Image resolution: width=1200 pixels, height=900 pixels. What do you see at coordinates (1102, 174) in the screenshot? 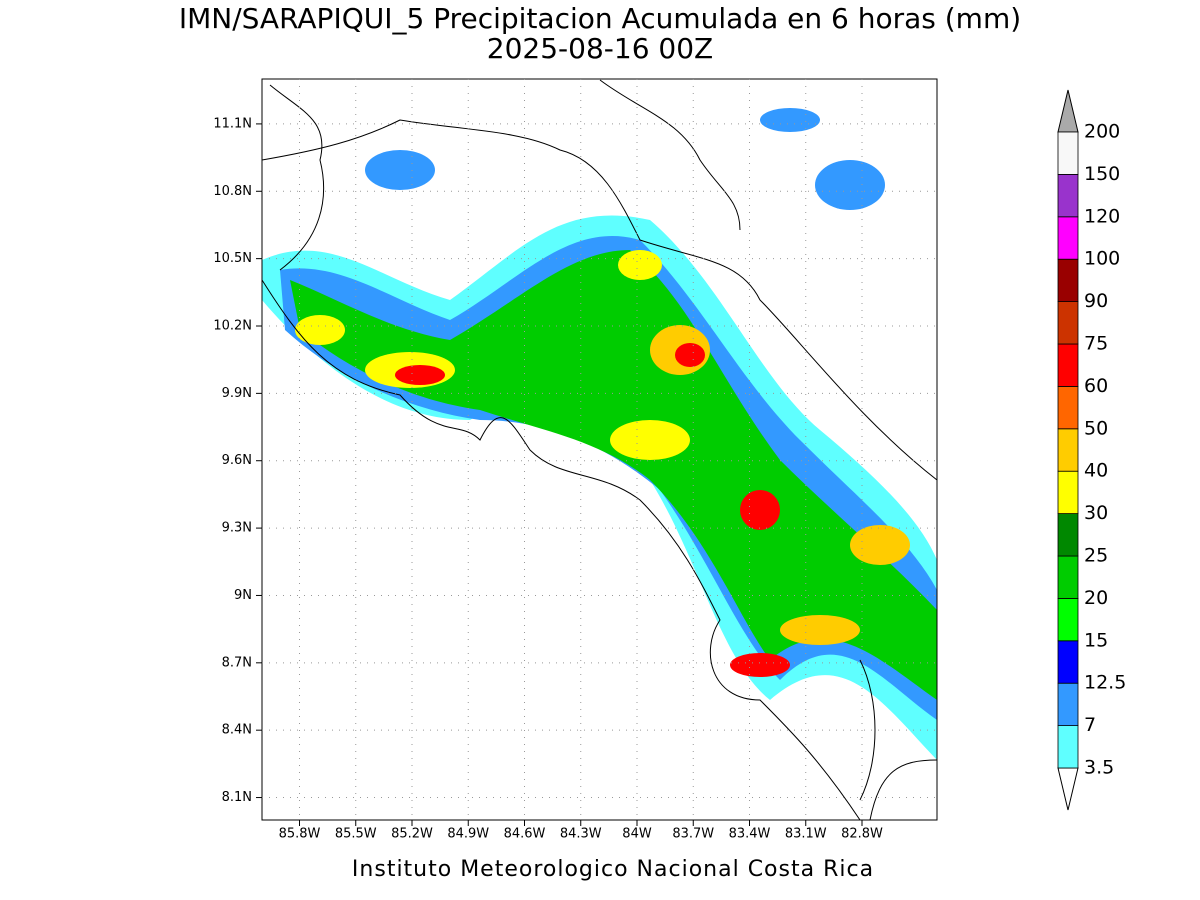
I see `colorbar-label: 150` at bounding box center [1102, 174].